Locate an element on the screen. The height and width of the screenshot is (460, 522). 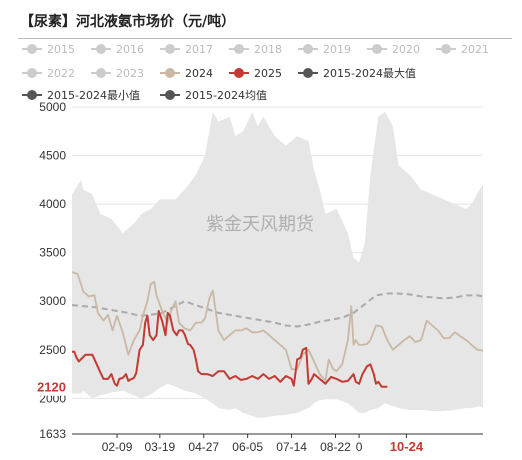
legend-item-2019: 2019 is located at coordinates (324, 49).